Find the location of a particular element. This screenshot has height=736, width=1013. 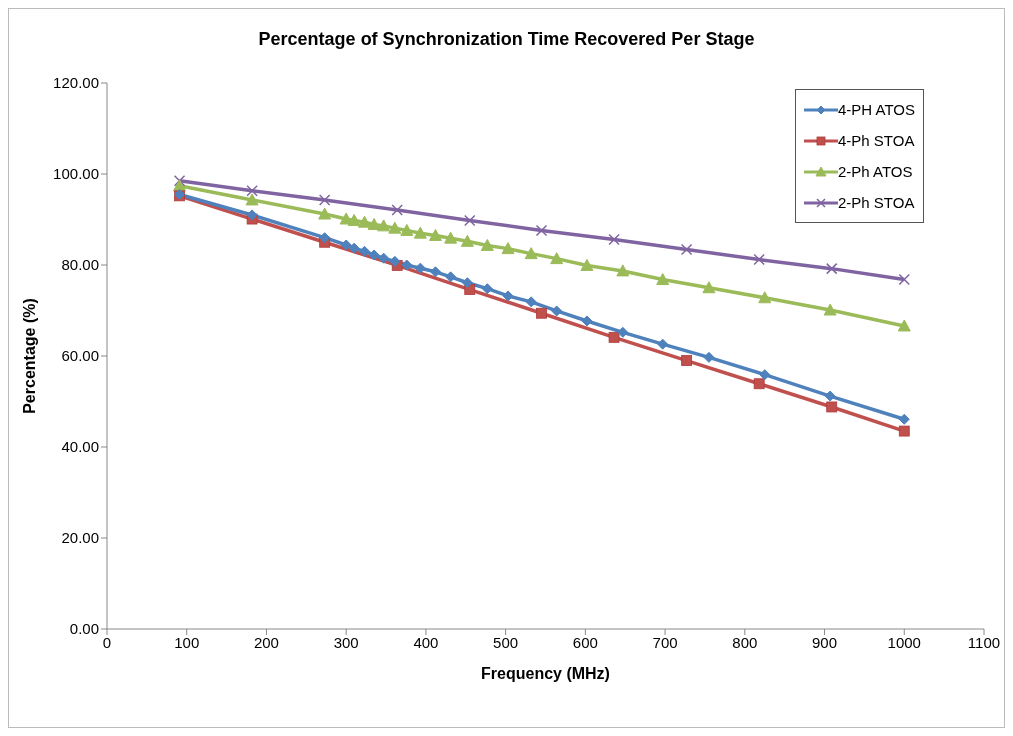

x-tick-label: 500 is located at coordinates (506, 642).